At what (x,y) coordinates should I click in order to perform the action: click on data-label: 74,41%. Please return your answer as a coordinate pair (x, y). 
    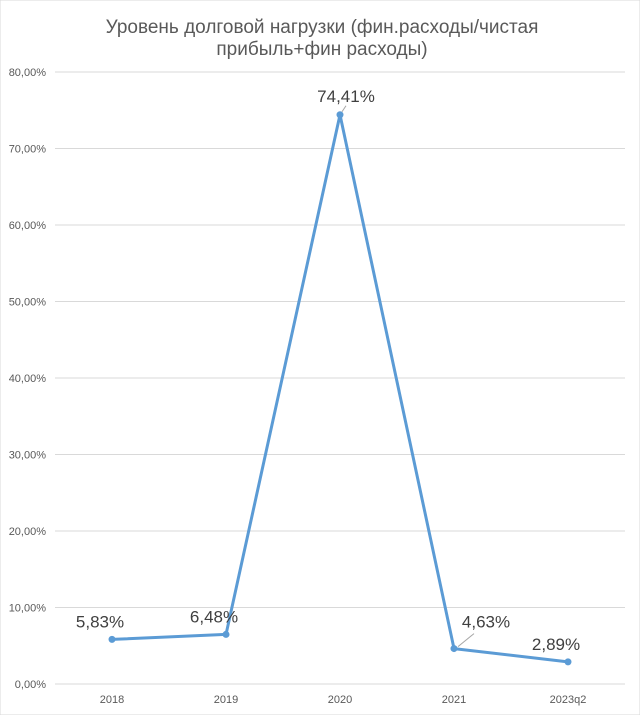
    Looking at the image, I should click on (346, 96).